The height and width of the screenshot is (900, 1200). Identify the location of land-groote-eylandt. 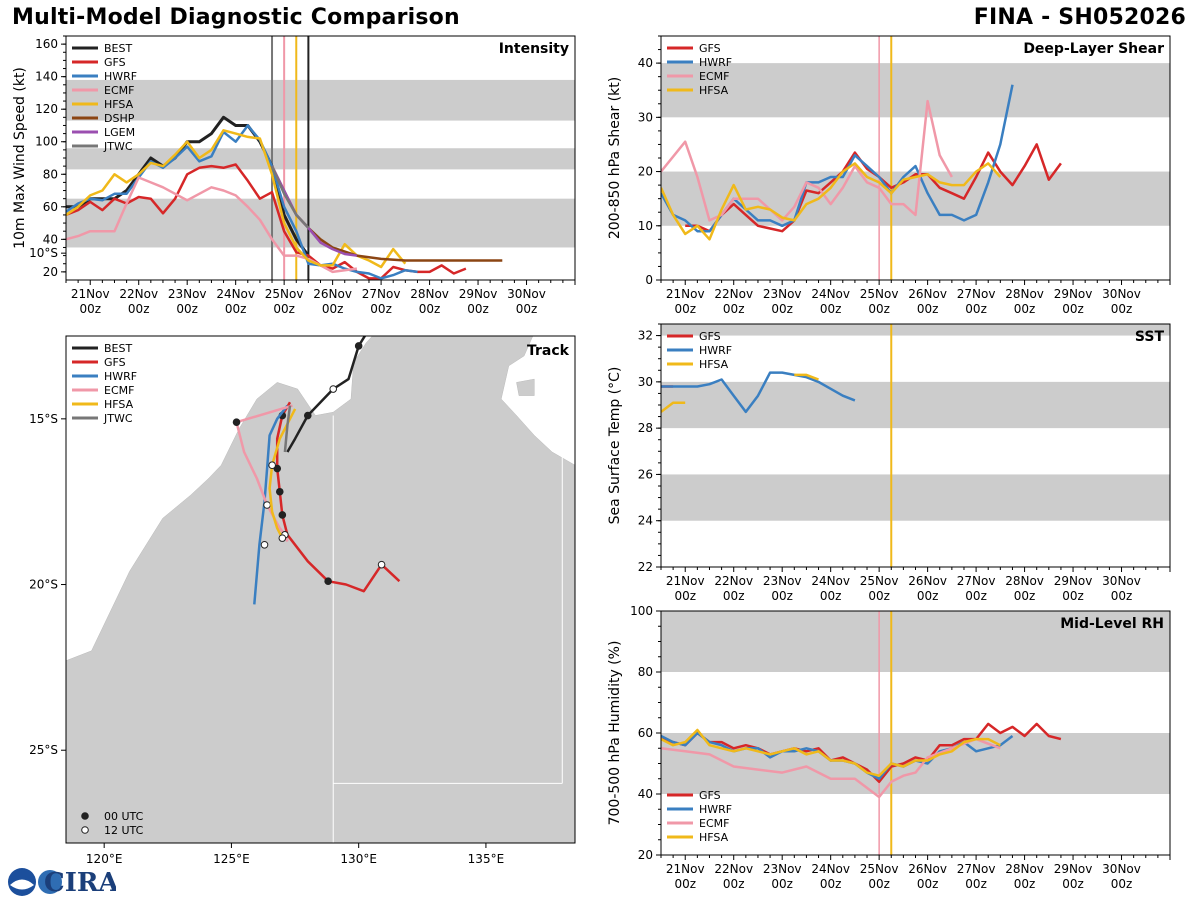
(525, 387).